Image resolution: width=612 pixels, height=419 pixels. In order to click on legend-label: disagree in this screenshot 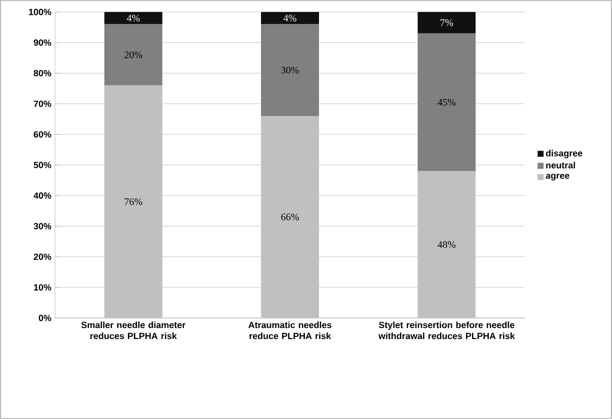, I will do `click(564, 154)`.